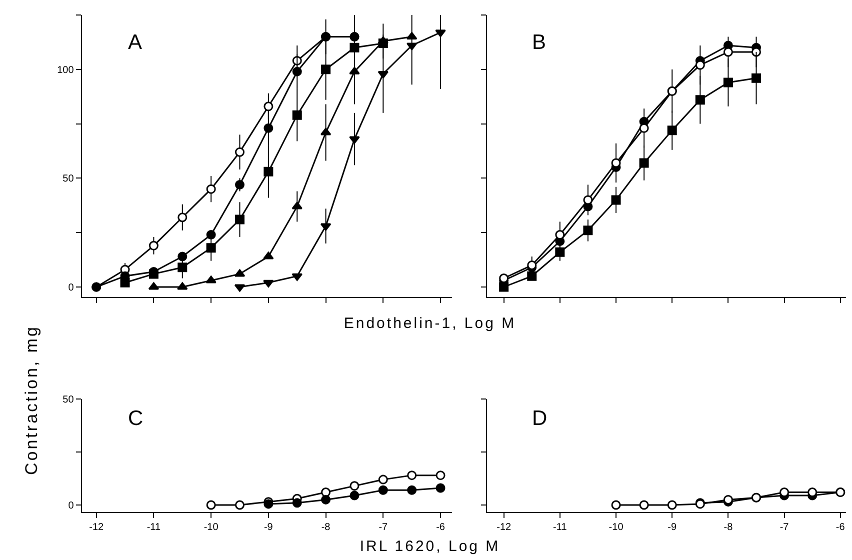 The width and height of the screenshot is (852, 560). What do you see at coordinates (135, 42) in the screenshot?
I see `annotation: A` at bounding box center [135, 42].